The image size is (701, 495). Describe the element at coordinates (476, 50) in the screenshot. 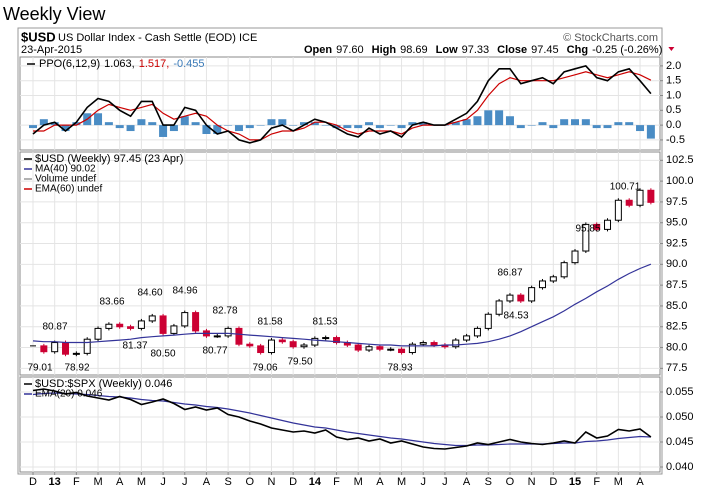

I see `quote-value: 97.33` at that location.